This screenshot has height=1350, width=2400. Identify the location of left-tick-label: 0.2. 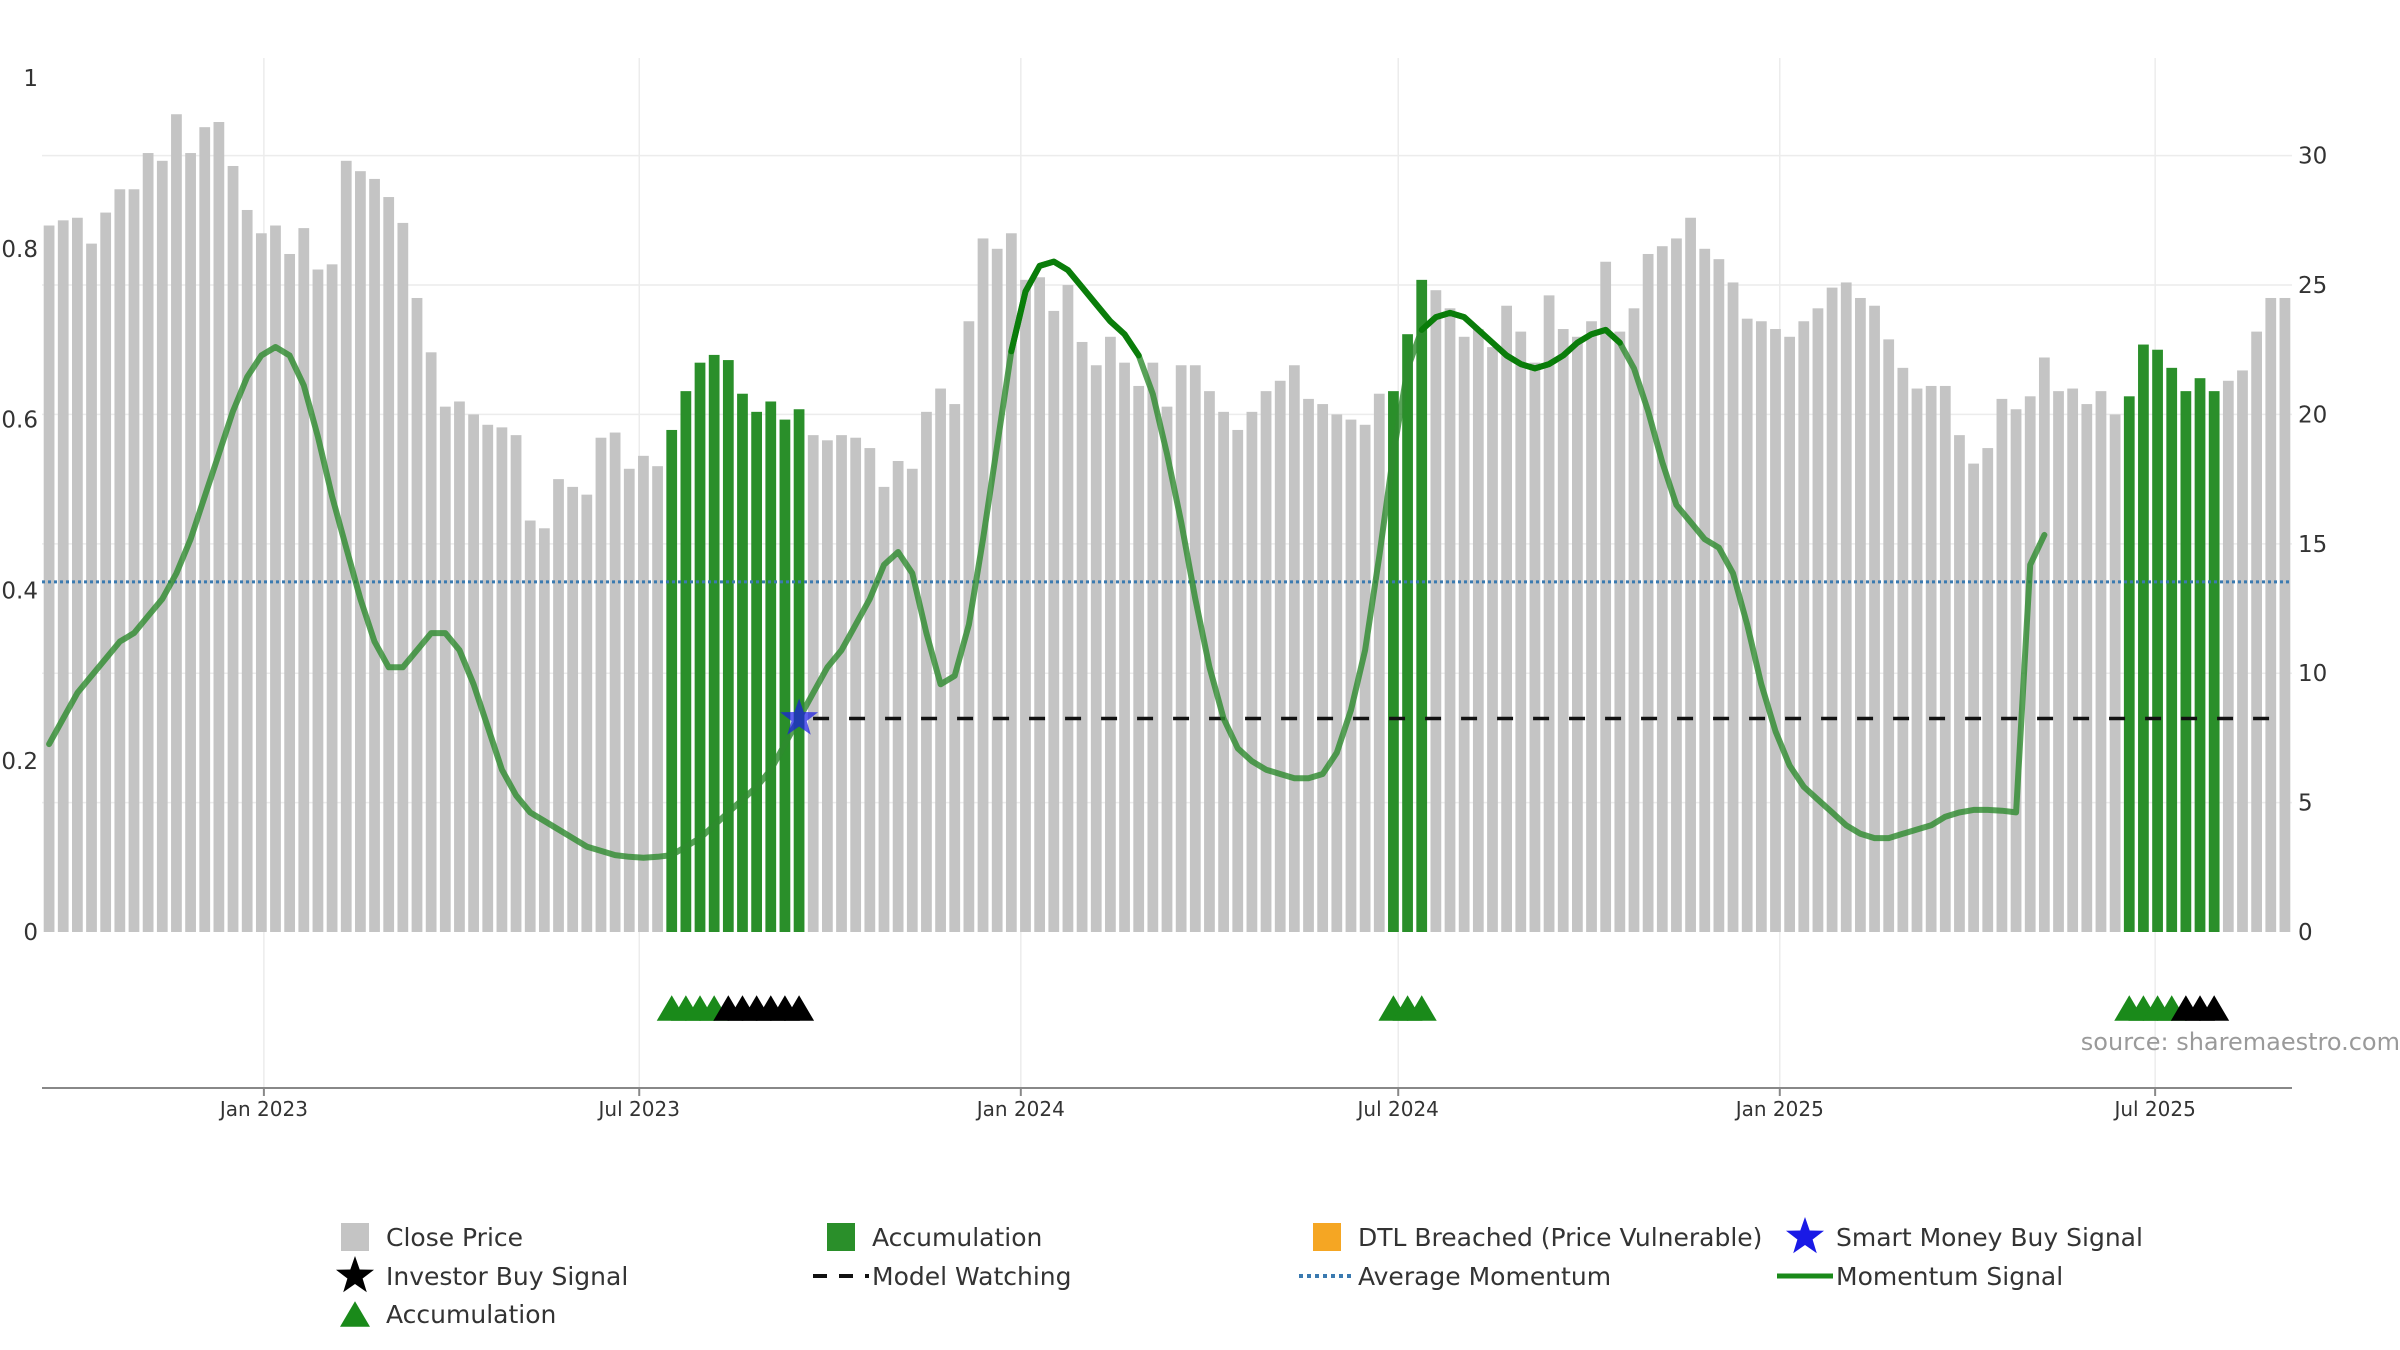
(19, 762).